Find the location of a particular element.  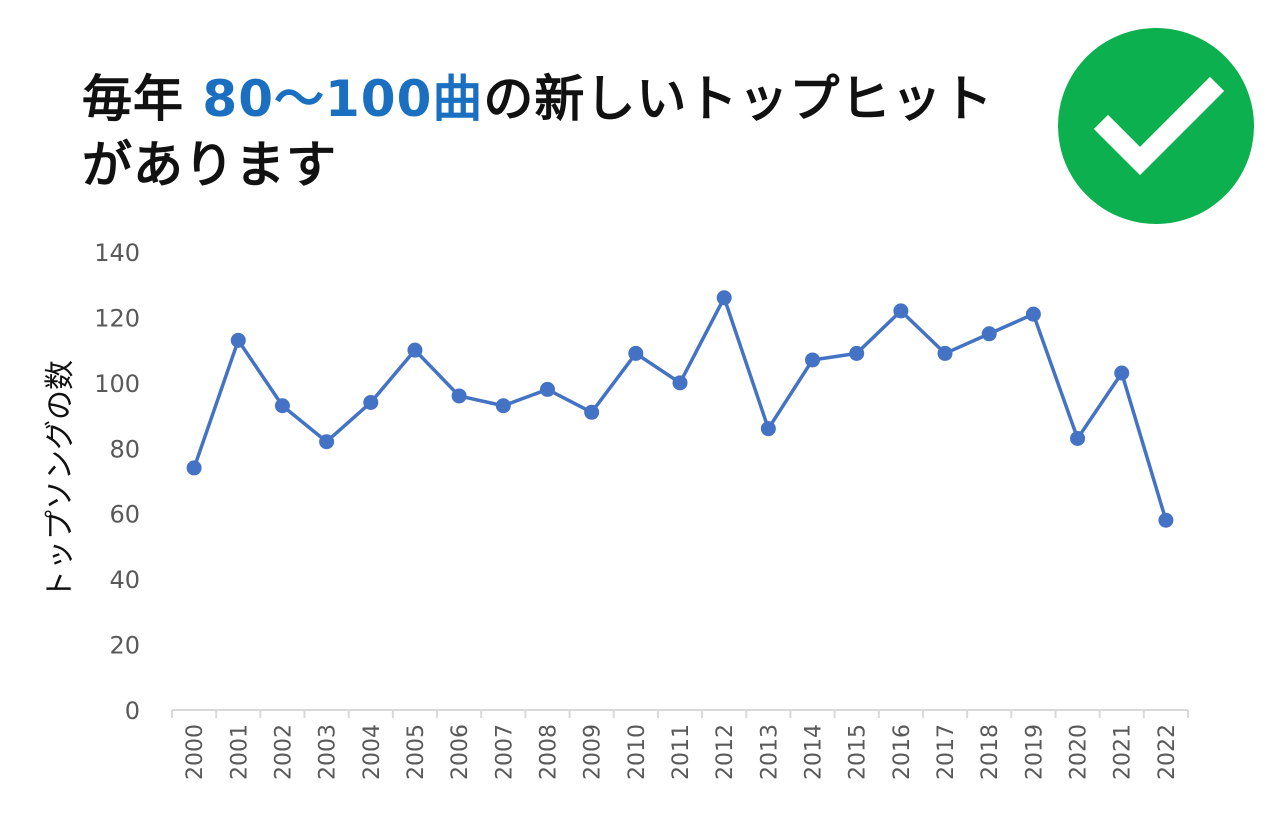

y-tick-label: 40 is located at coordinates (124, 580).